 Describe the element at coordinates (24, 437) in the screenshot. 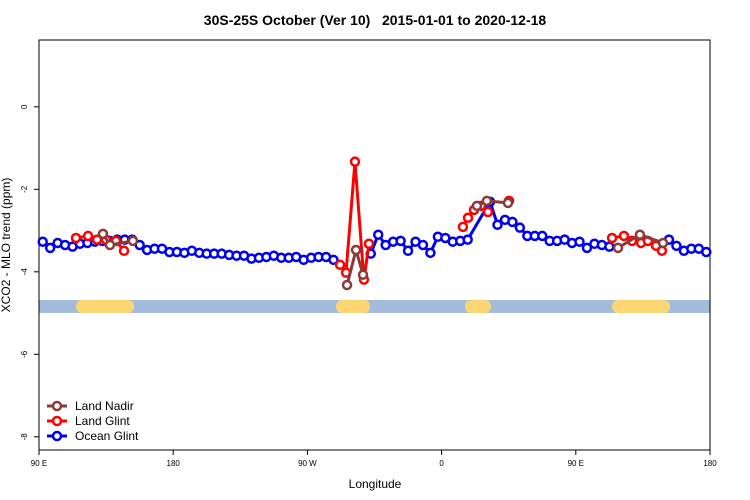

I see `y-tick-label: -8` at that location.